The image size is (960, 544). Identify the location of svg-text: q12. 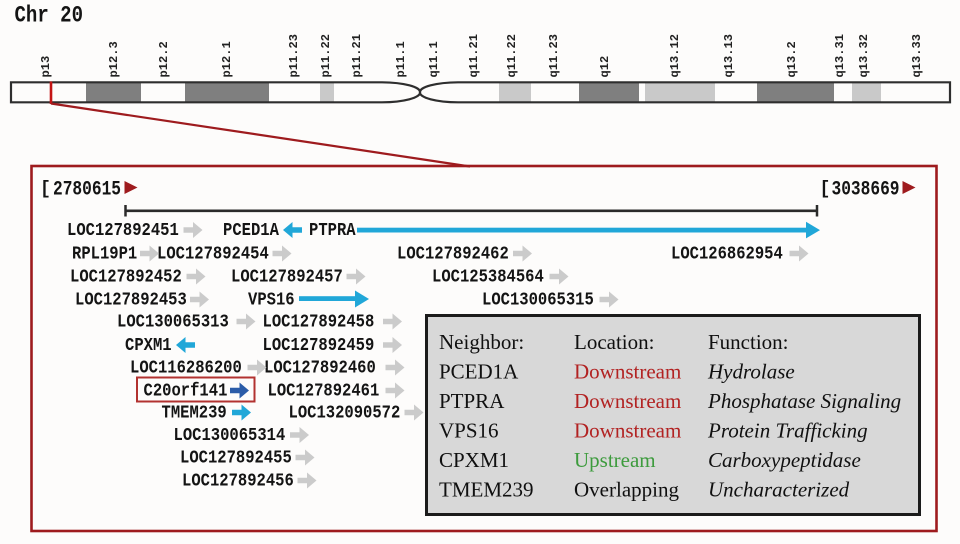
(605, 67).